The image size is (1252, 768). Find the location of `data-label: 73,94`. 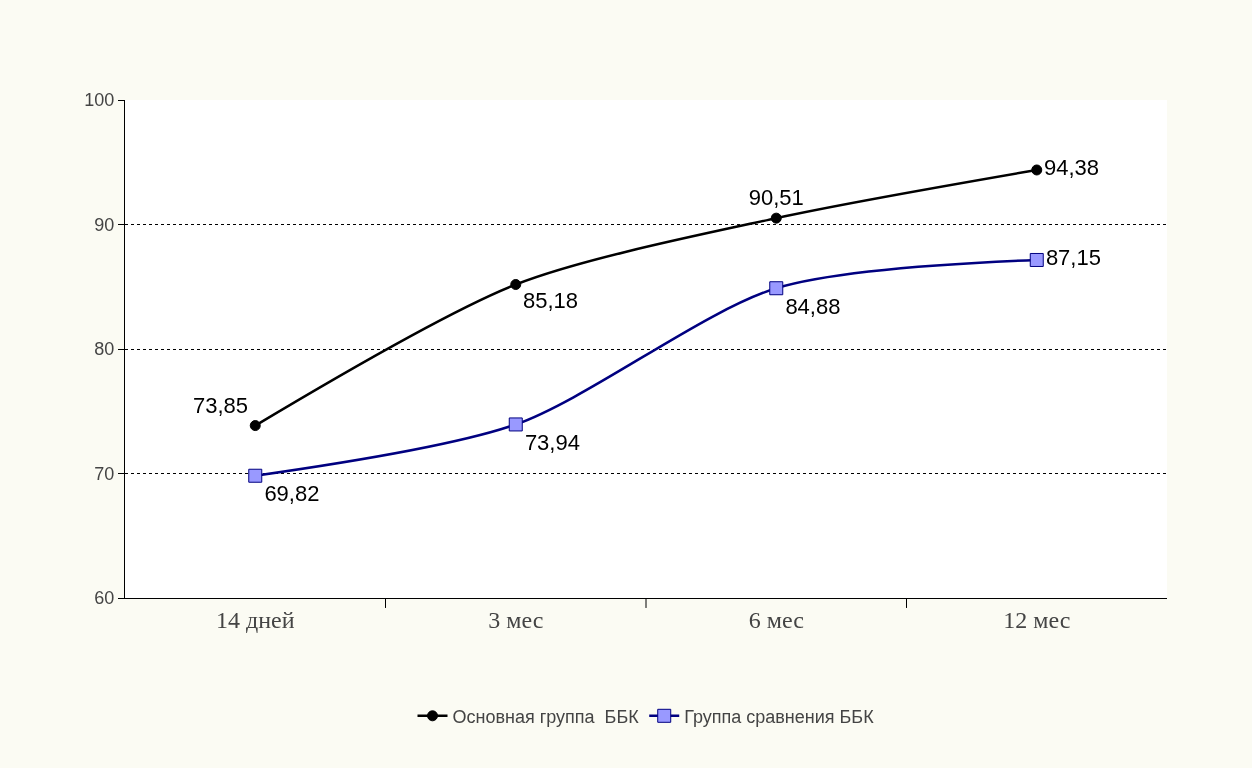

data-label: 73,94 is located at coordinates (552, 443).